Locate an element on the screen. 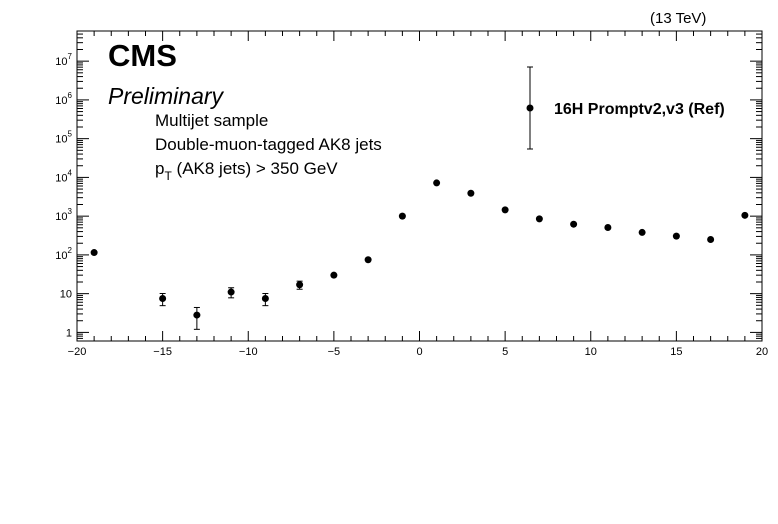 This screenshot has width=778, height=524. annotation-pt-text: (AK8 jets) > 350 GeV is located at coordinates (255, 168).